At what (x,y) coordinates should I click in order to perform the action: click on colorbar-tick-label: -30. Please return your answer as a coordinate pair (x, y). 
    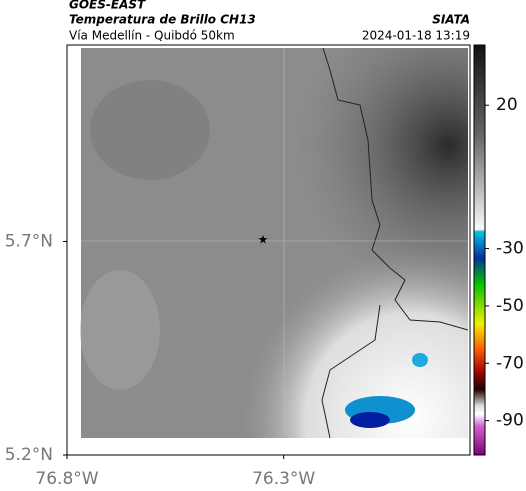
    Looking at the image, I should click on (510, 249).